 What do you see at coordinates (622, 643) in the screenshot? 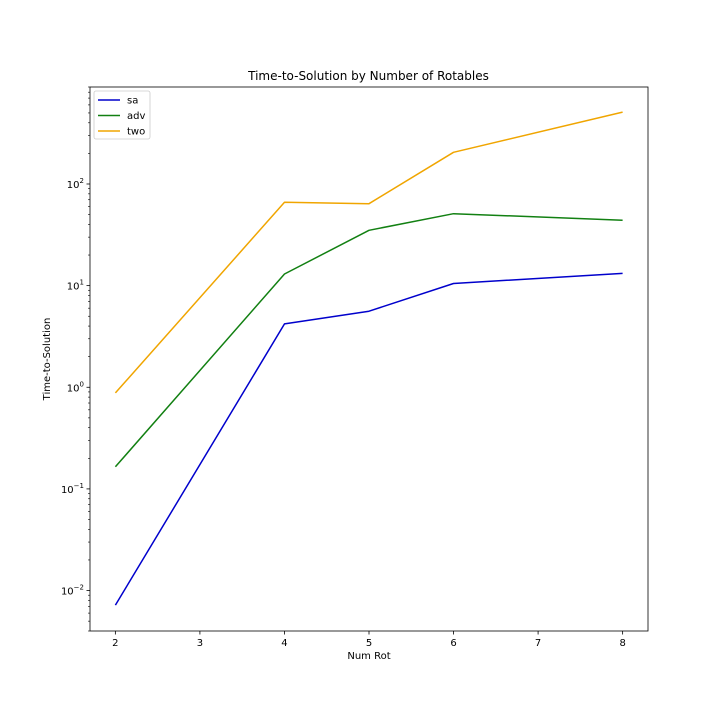
I see `x-tick-label: 8` at bounding box center [622, 643].